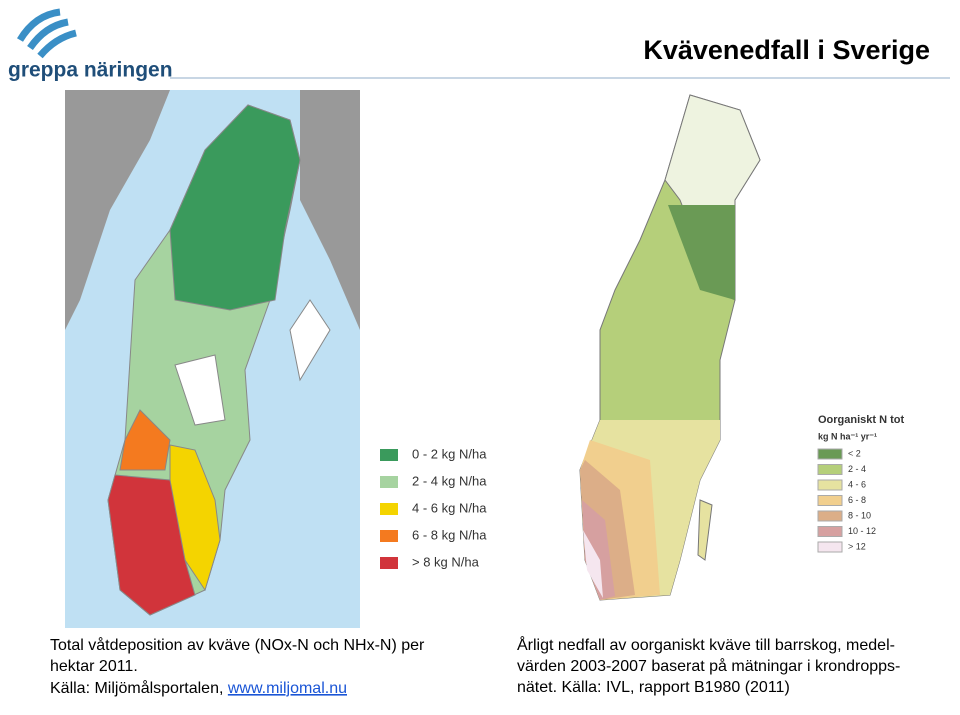 This screenshot has width=960, height=715. Describe the element at coordinates (862, 531) in the screenshot. I see `legend-label: 10 - 12` at that location.